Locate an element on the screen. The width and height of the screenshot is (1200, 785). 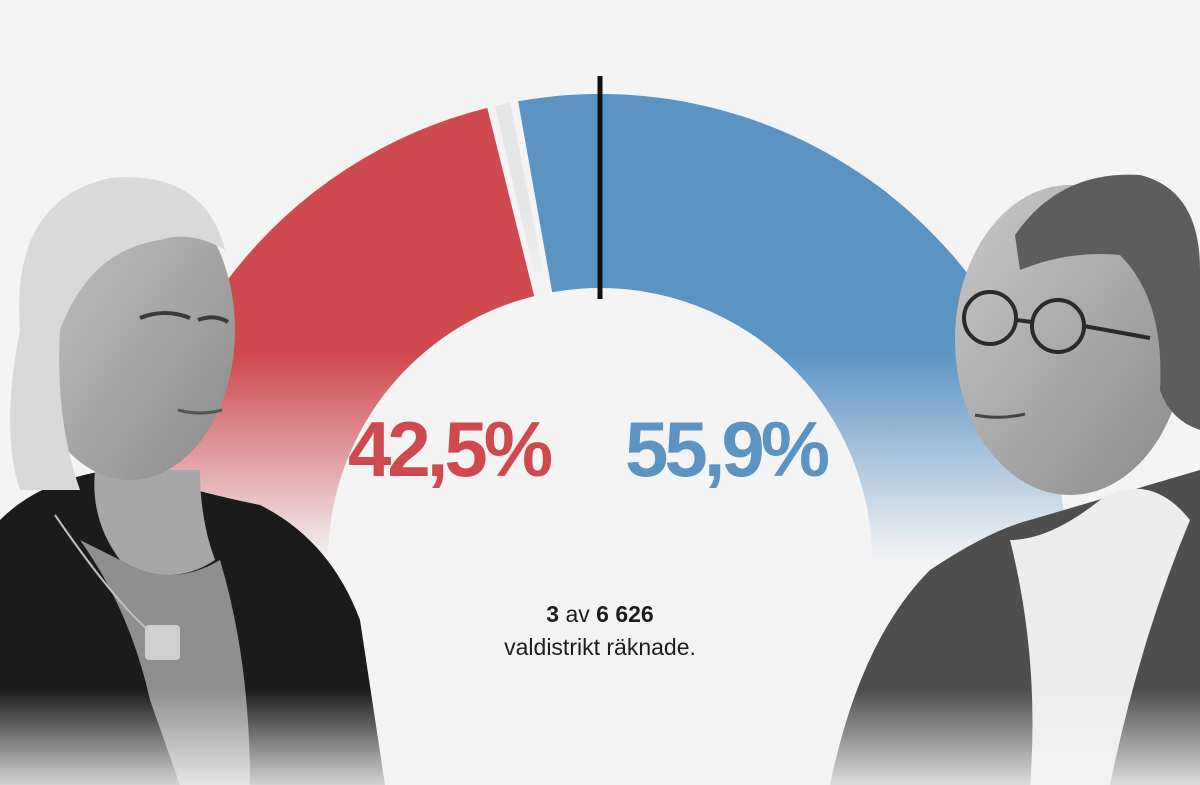
districts-counted-value: 3 is located at coordinates (553, 614).